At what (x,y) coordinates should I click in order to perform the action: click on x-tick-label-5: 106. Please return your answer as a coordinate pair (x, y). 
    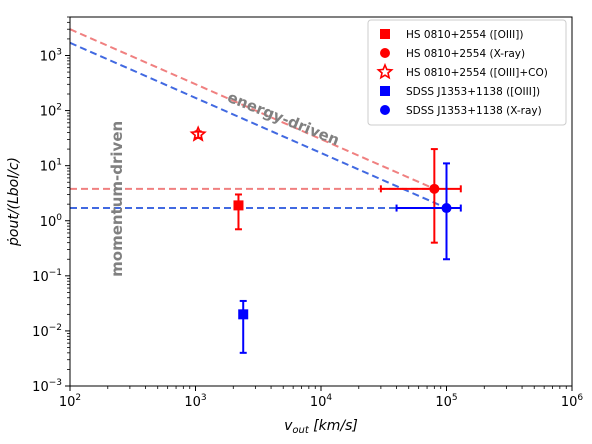
    Looking at the image, I should click on (572, 401).